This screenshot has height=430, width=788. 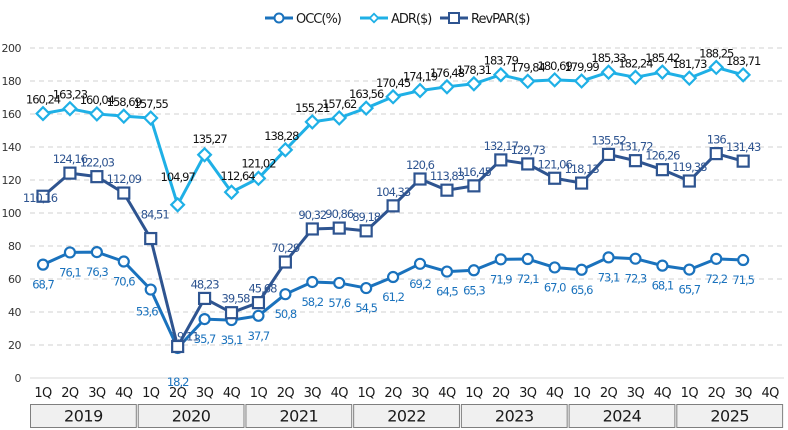 What do you see at coordinates (97, 163) in the screenshot?
I see `revpar-data-label: 122,03` at bounding box center [97, 163].